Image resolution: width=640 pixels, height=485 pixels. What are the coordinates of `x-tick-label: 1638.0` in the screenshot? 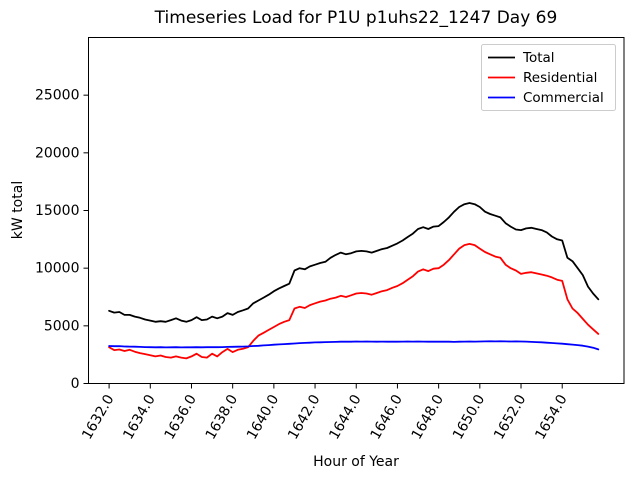 It's located at (222, 417).